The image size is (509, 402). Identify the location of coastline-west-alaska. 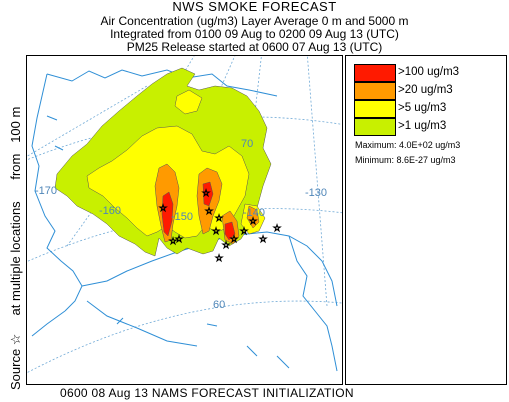
(57, 192).